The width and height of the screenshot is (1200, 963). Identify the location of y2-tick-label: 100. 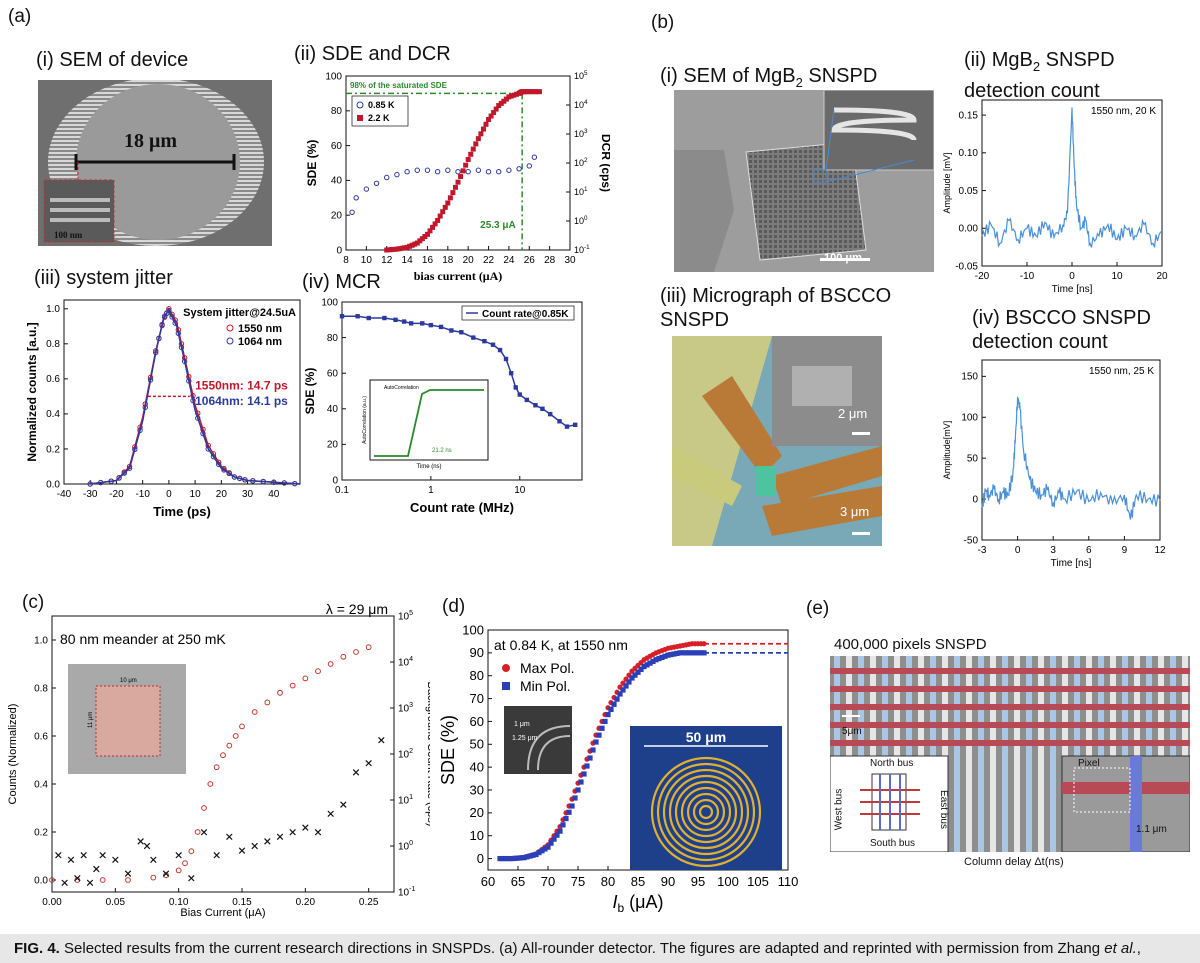
(581, 220).